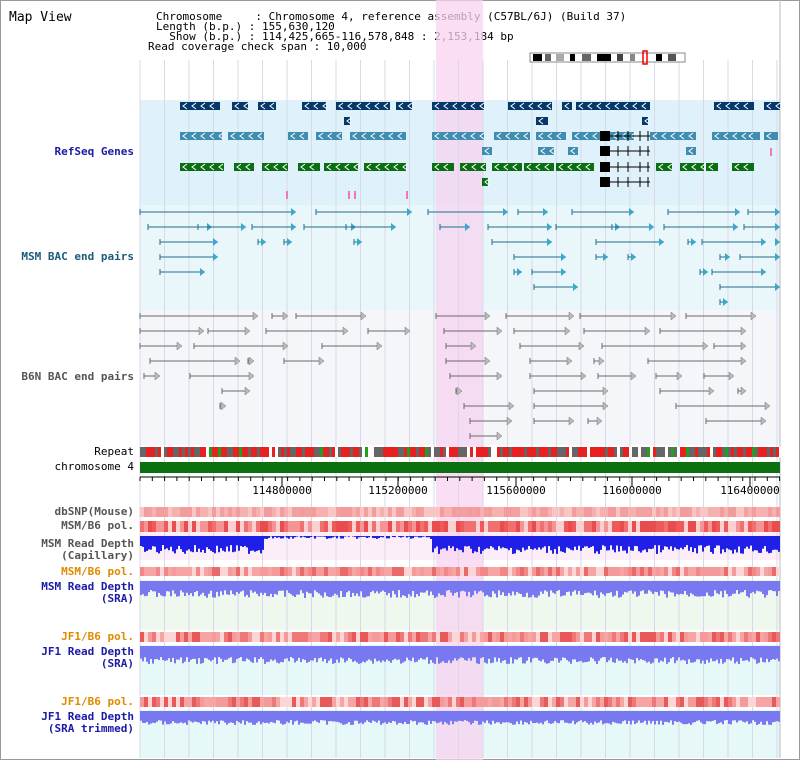 This screenshot has height=760, width=800. Describe the element at coordinates (97, 571) in the screenshot. I see `track-label-msm-b6-pol-2: MSM/B6 pol.` at that location.